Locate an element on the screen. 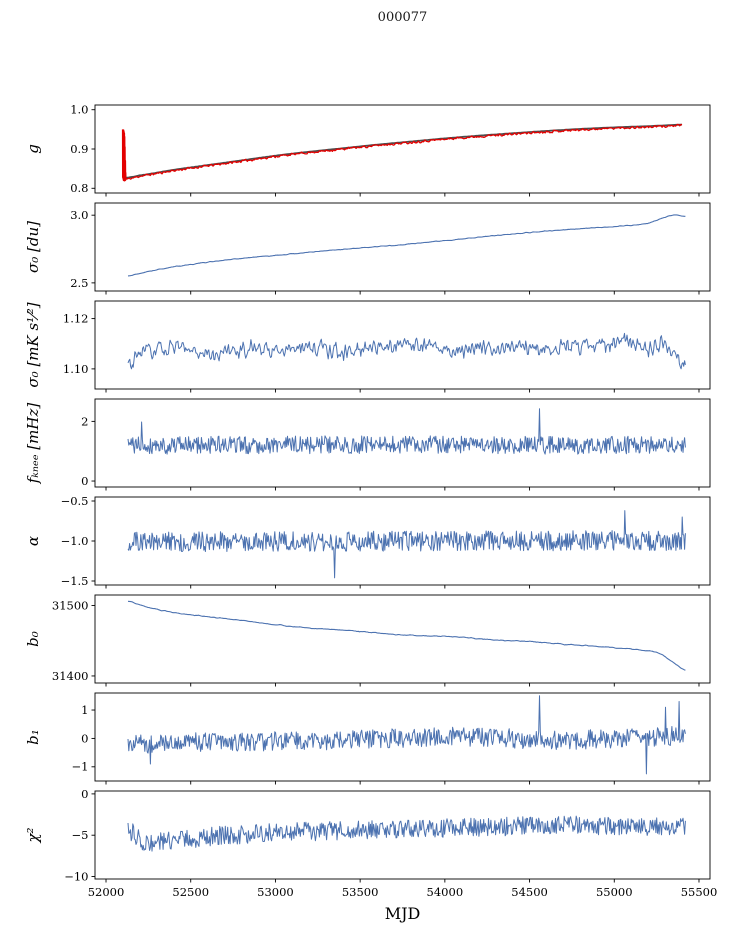 This screenshot has width=729, height=944. xtick-label: 54500 is located at coordinates (529, 892).